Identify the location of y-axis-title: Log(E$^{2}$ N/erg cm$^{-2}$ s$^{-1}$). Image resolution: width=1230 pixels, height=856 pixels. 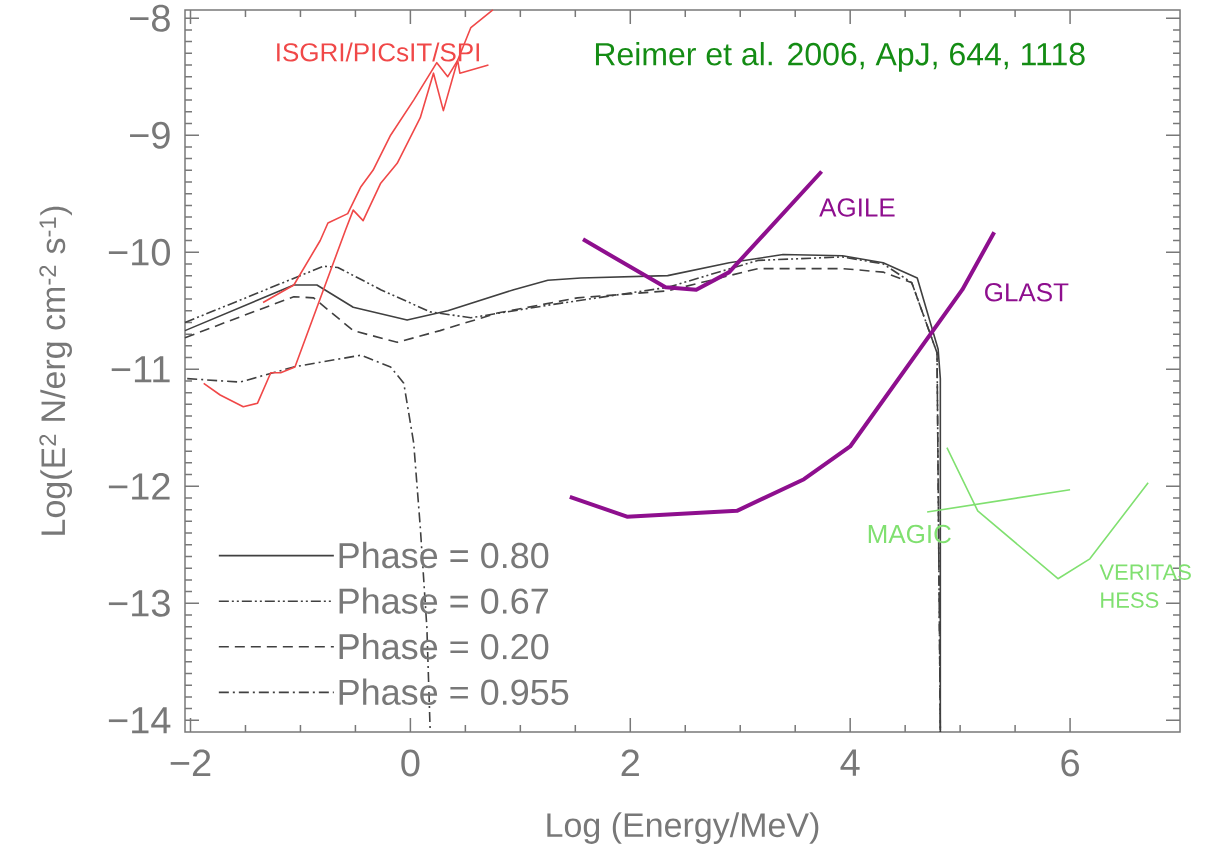
(55, 370).